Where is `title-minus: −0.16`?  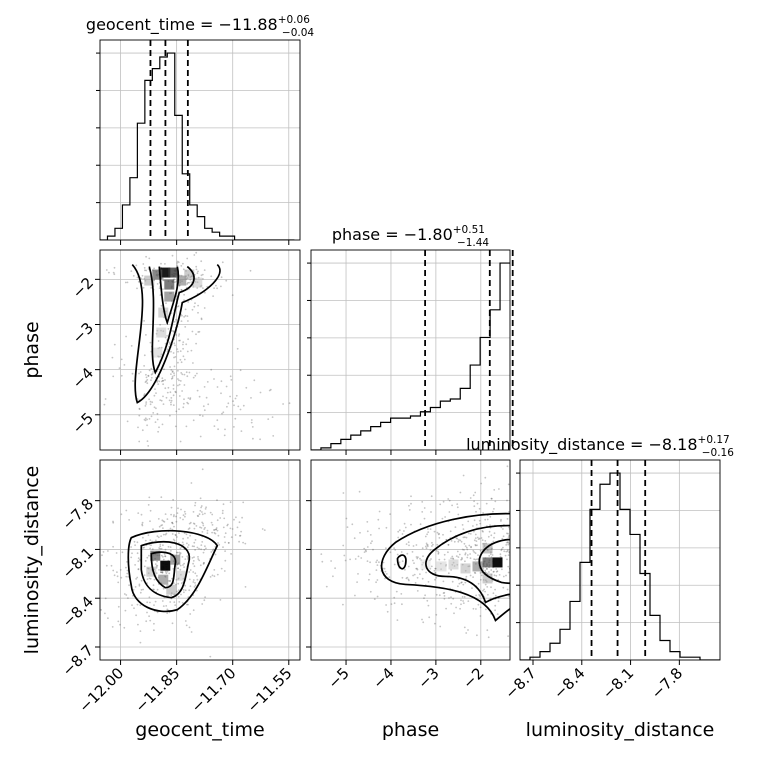
title-minus: −0.16 is located at coordinates (718, 453).